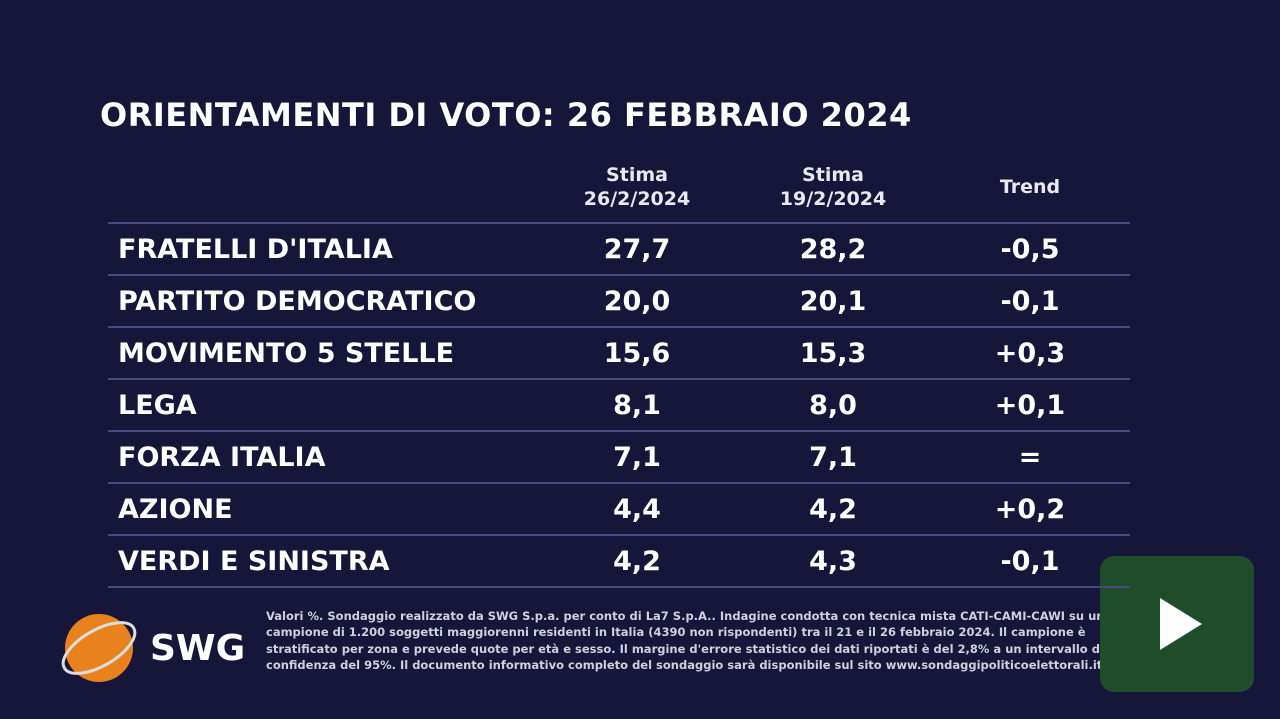 This screenshot has height=719, width=1280. Describe the element at coordinates (506, 115) in the screenshot. I see `title: ORIENTAMENTI DI VOTO: 26 FEBBRAIO 2024` at that location.